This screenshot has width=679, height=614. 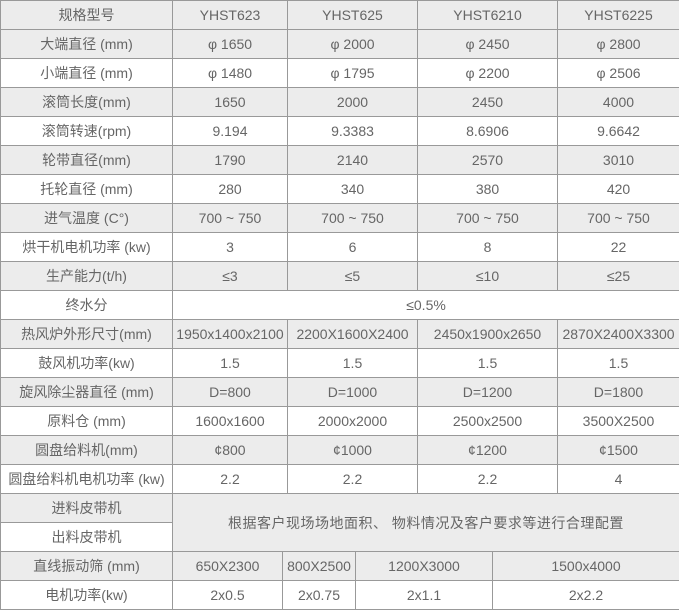 I want to click on value-cell: ≤25, so click(x=618, y=276).